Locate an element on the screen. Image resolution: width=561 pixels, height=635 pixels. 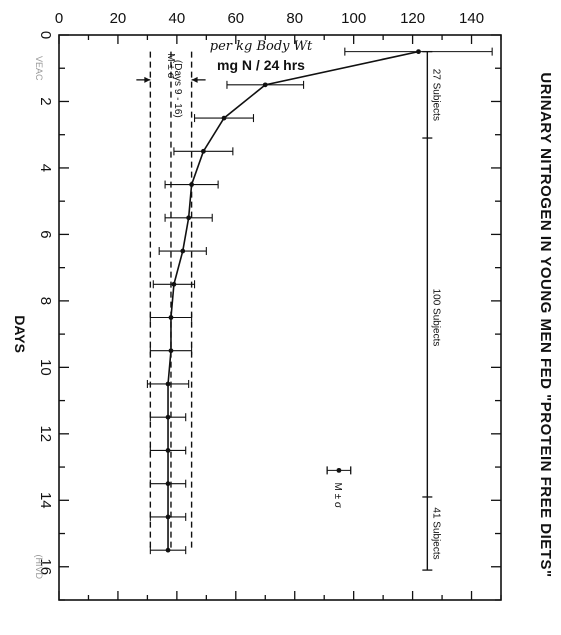
legend-marker-label: M ± σ is located at coordinates (337, 496).